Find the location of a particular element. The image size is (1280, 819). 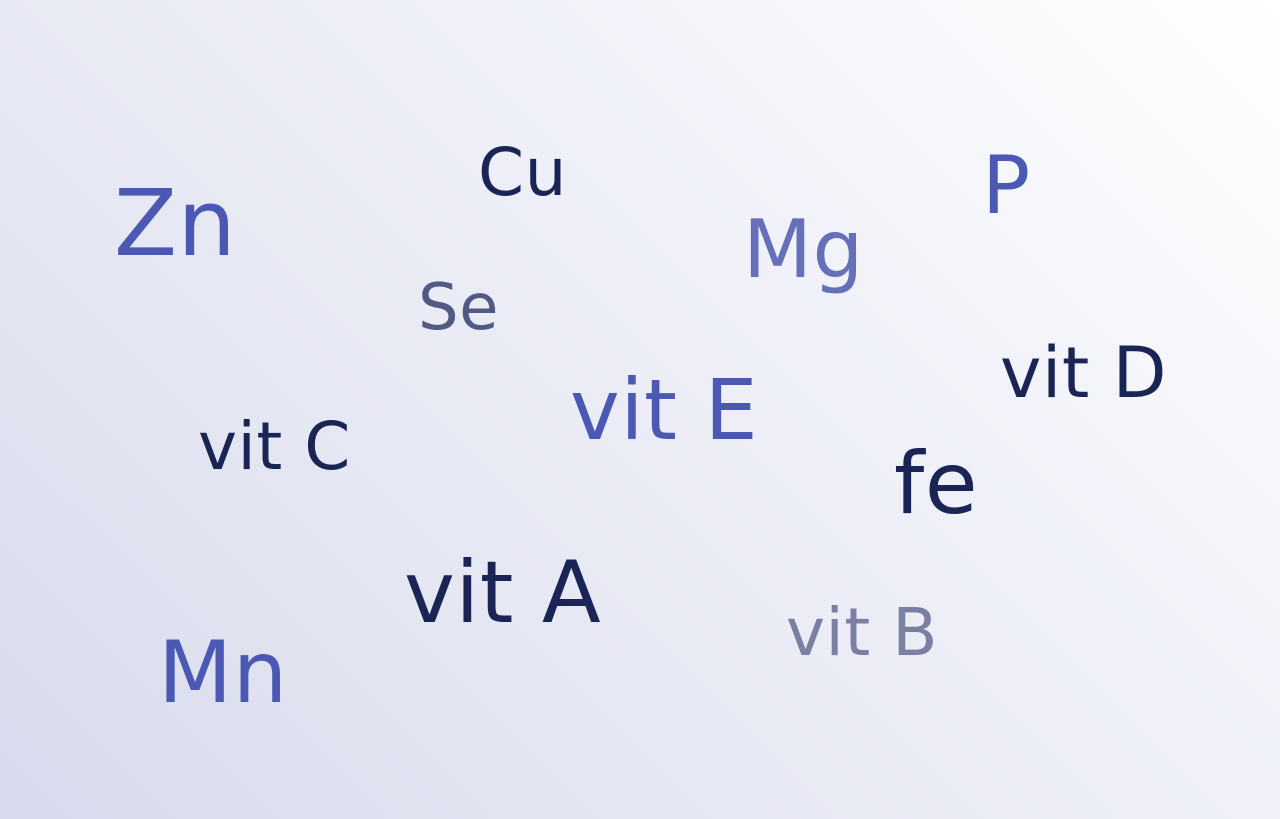

word-zn: Zn is located at coordinates (175, 223).